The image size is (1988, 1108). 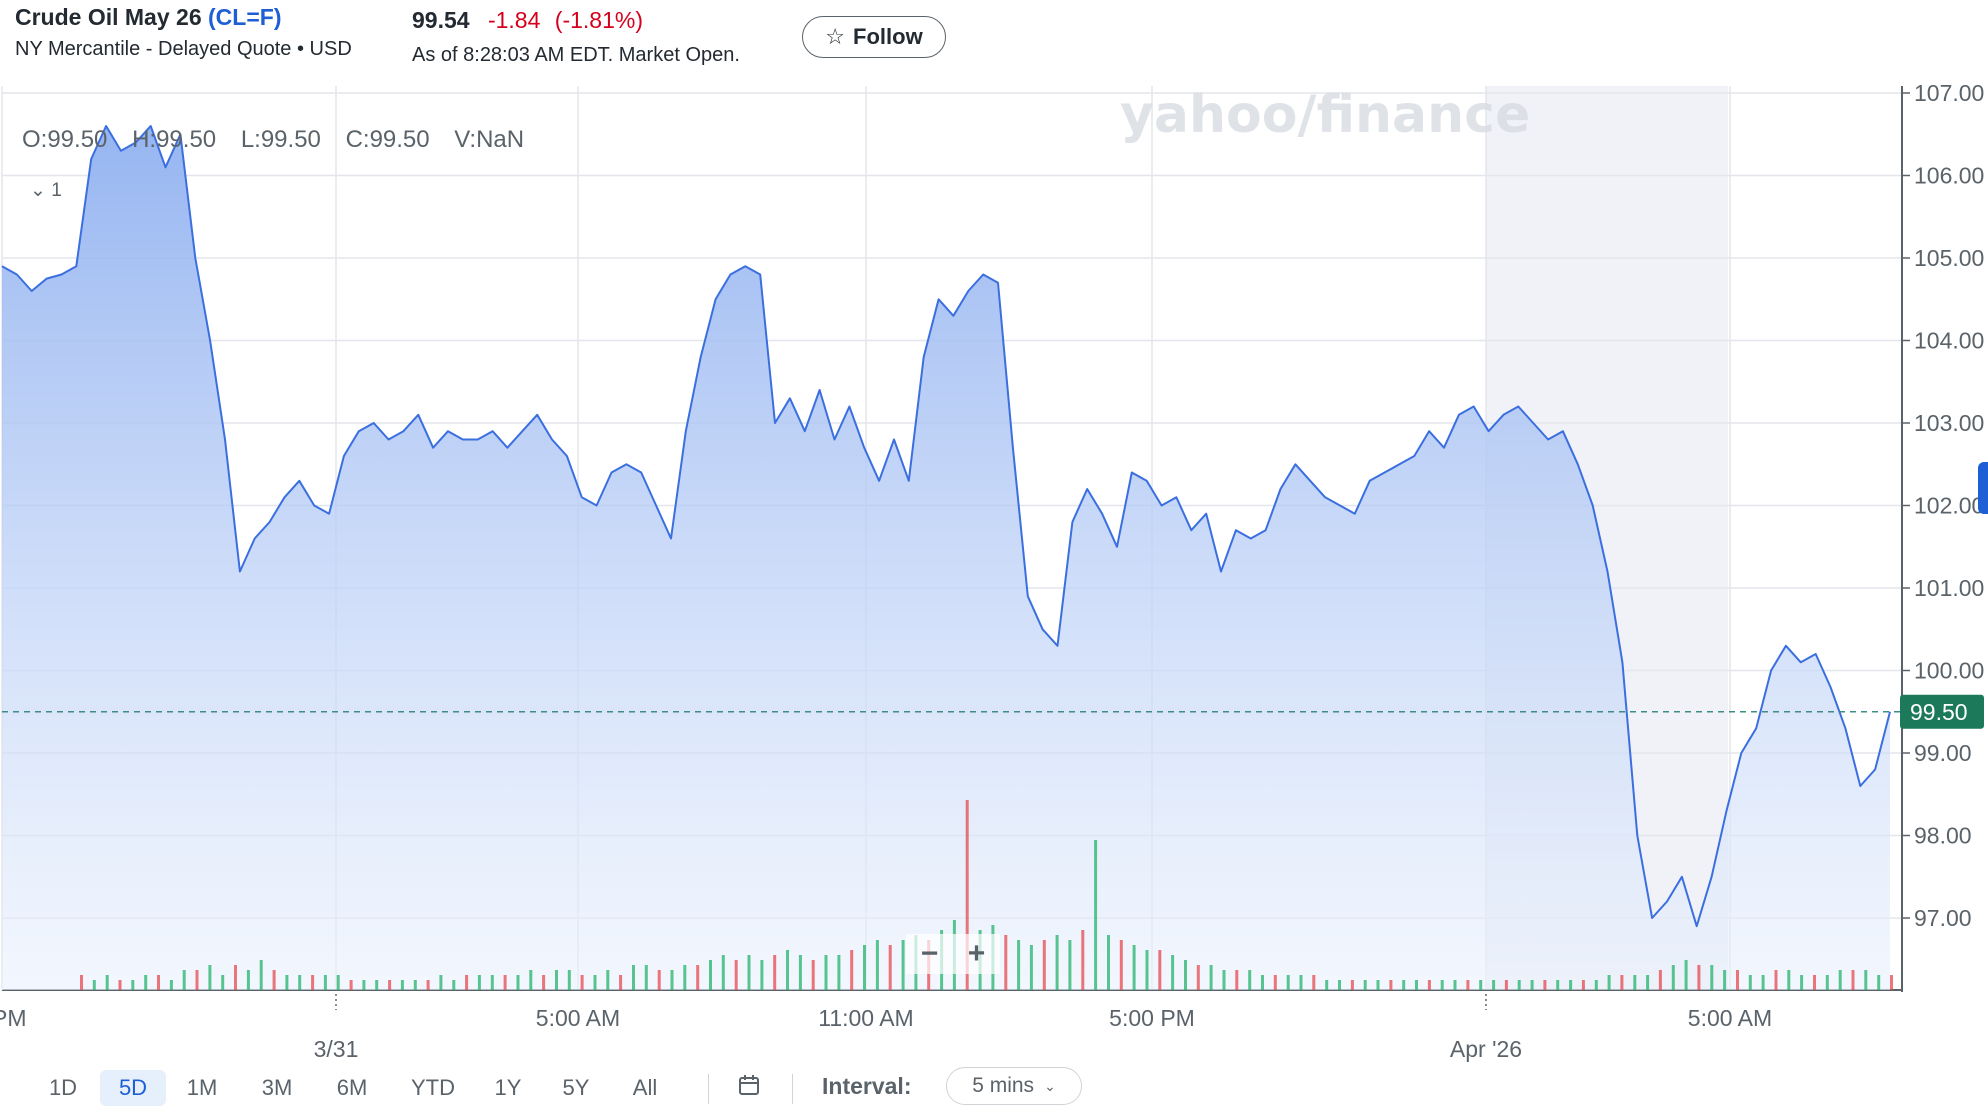 What do you see at coordinates (46, 190) in the screenshot?
I see `study-collapse-toggle: ⌄ 1` at bounding box center [46, 190].